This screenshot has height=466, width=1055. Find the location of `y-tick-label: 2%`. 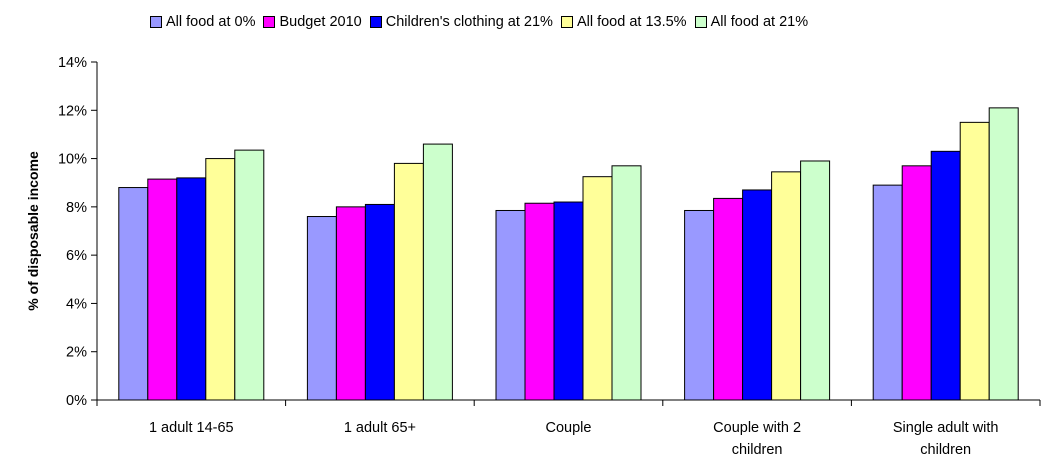

y-tick-label: 2% is located at coordinates (76, 353).